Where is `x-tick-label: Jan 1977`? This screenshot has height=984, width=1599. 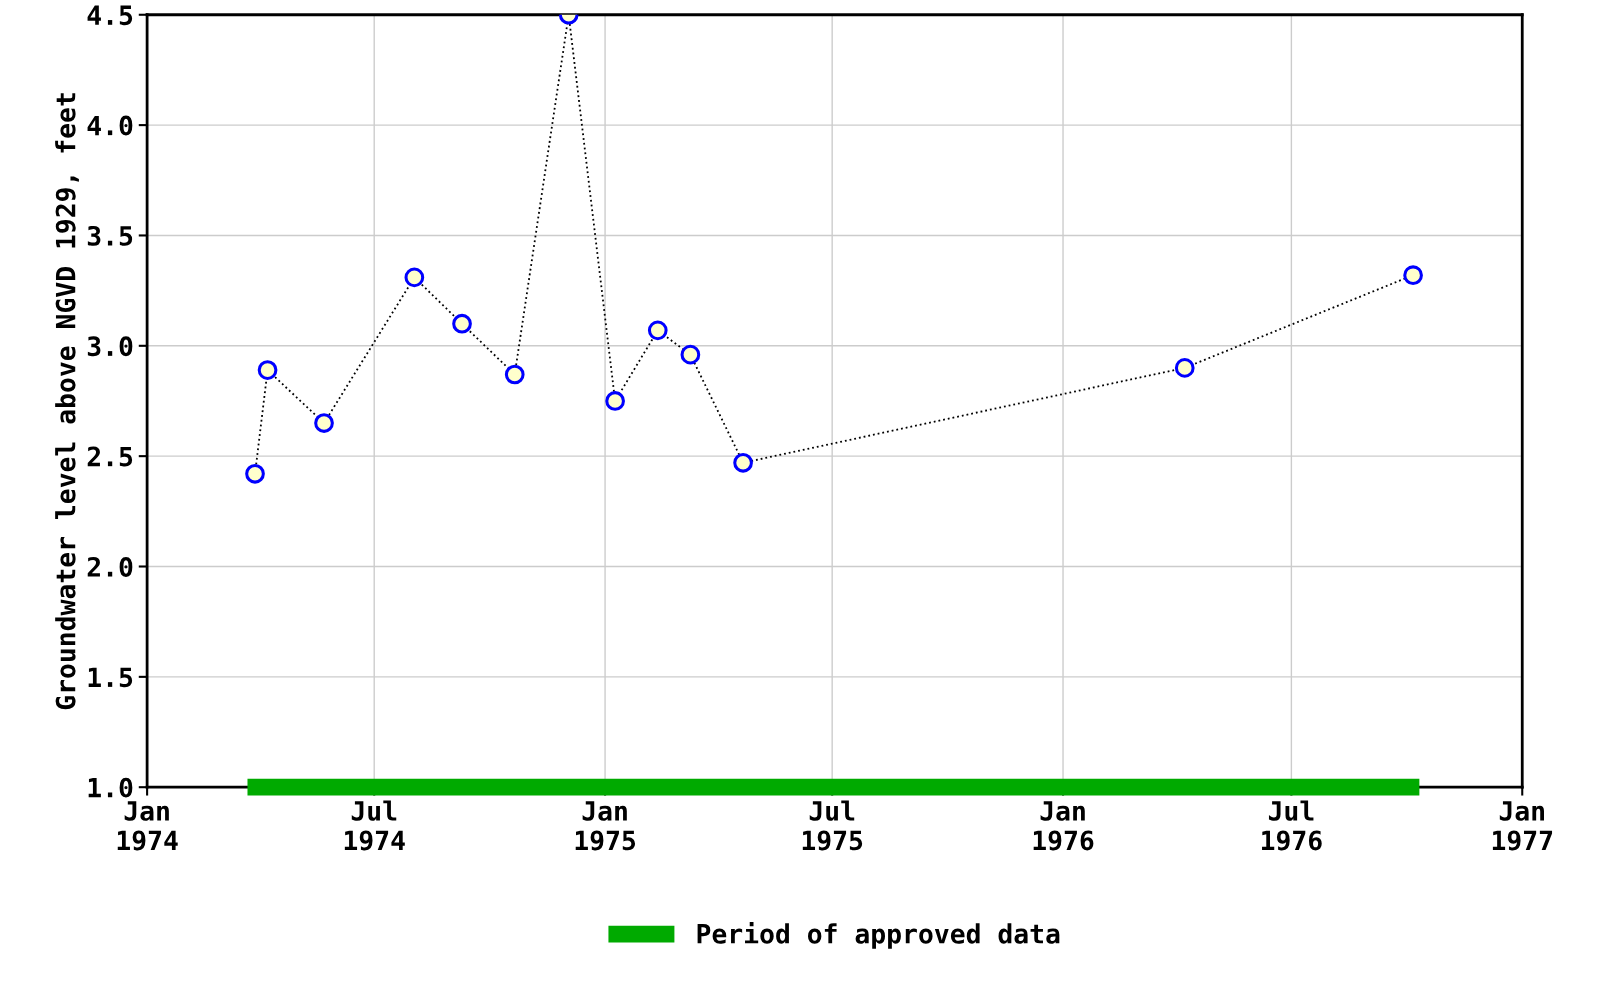 x-tick-label: Jan 1977 is located at coordinates (1522, 826).